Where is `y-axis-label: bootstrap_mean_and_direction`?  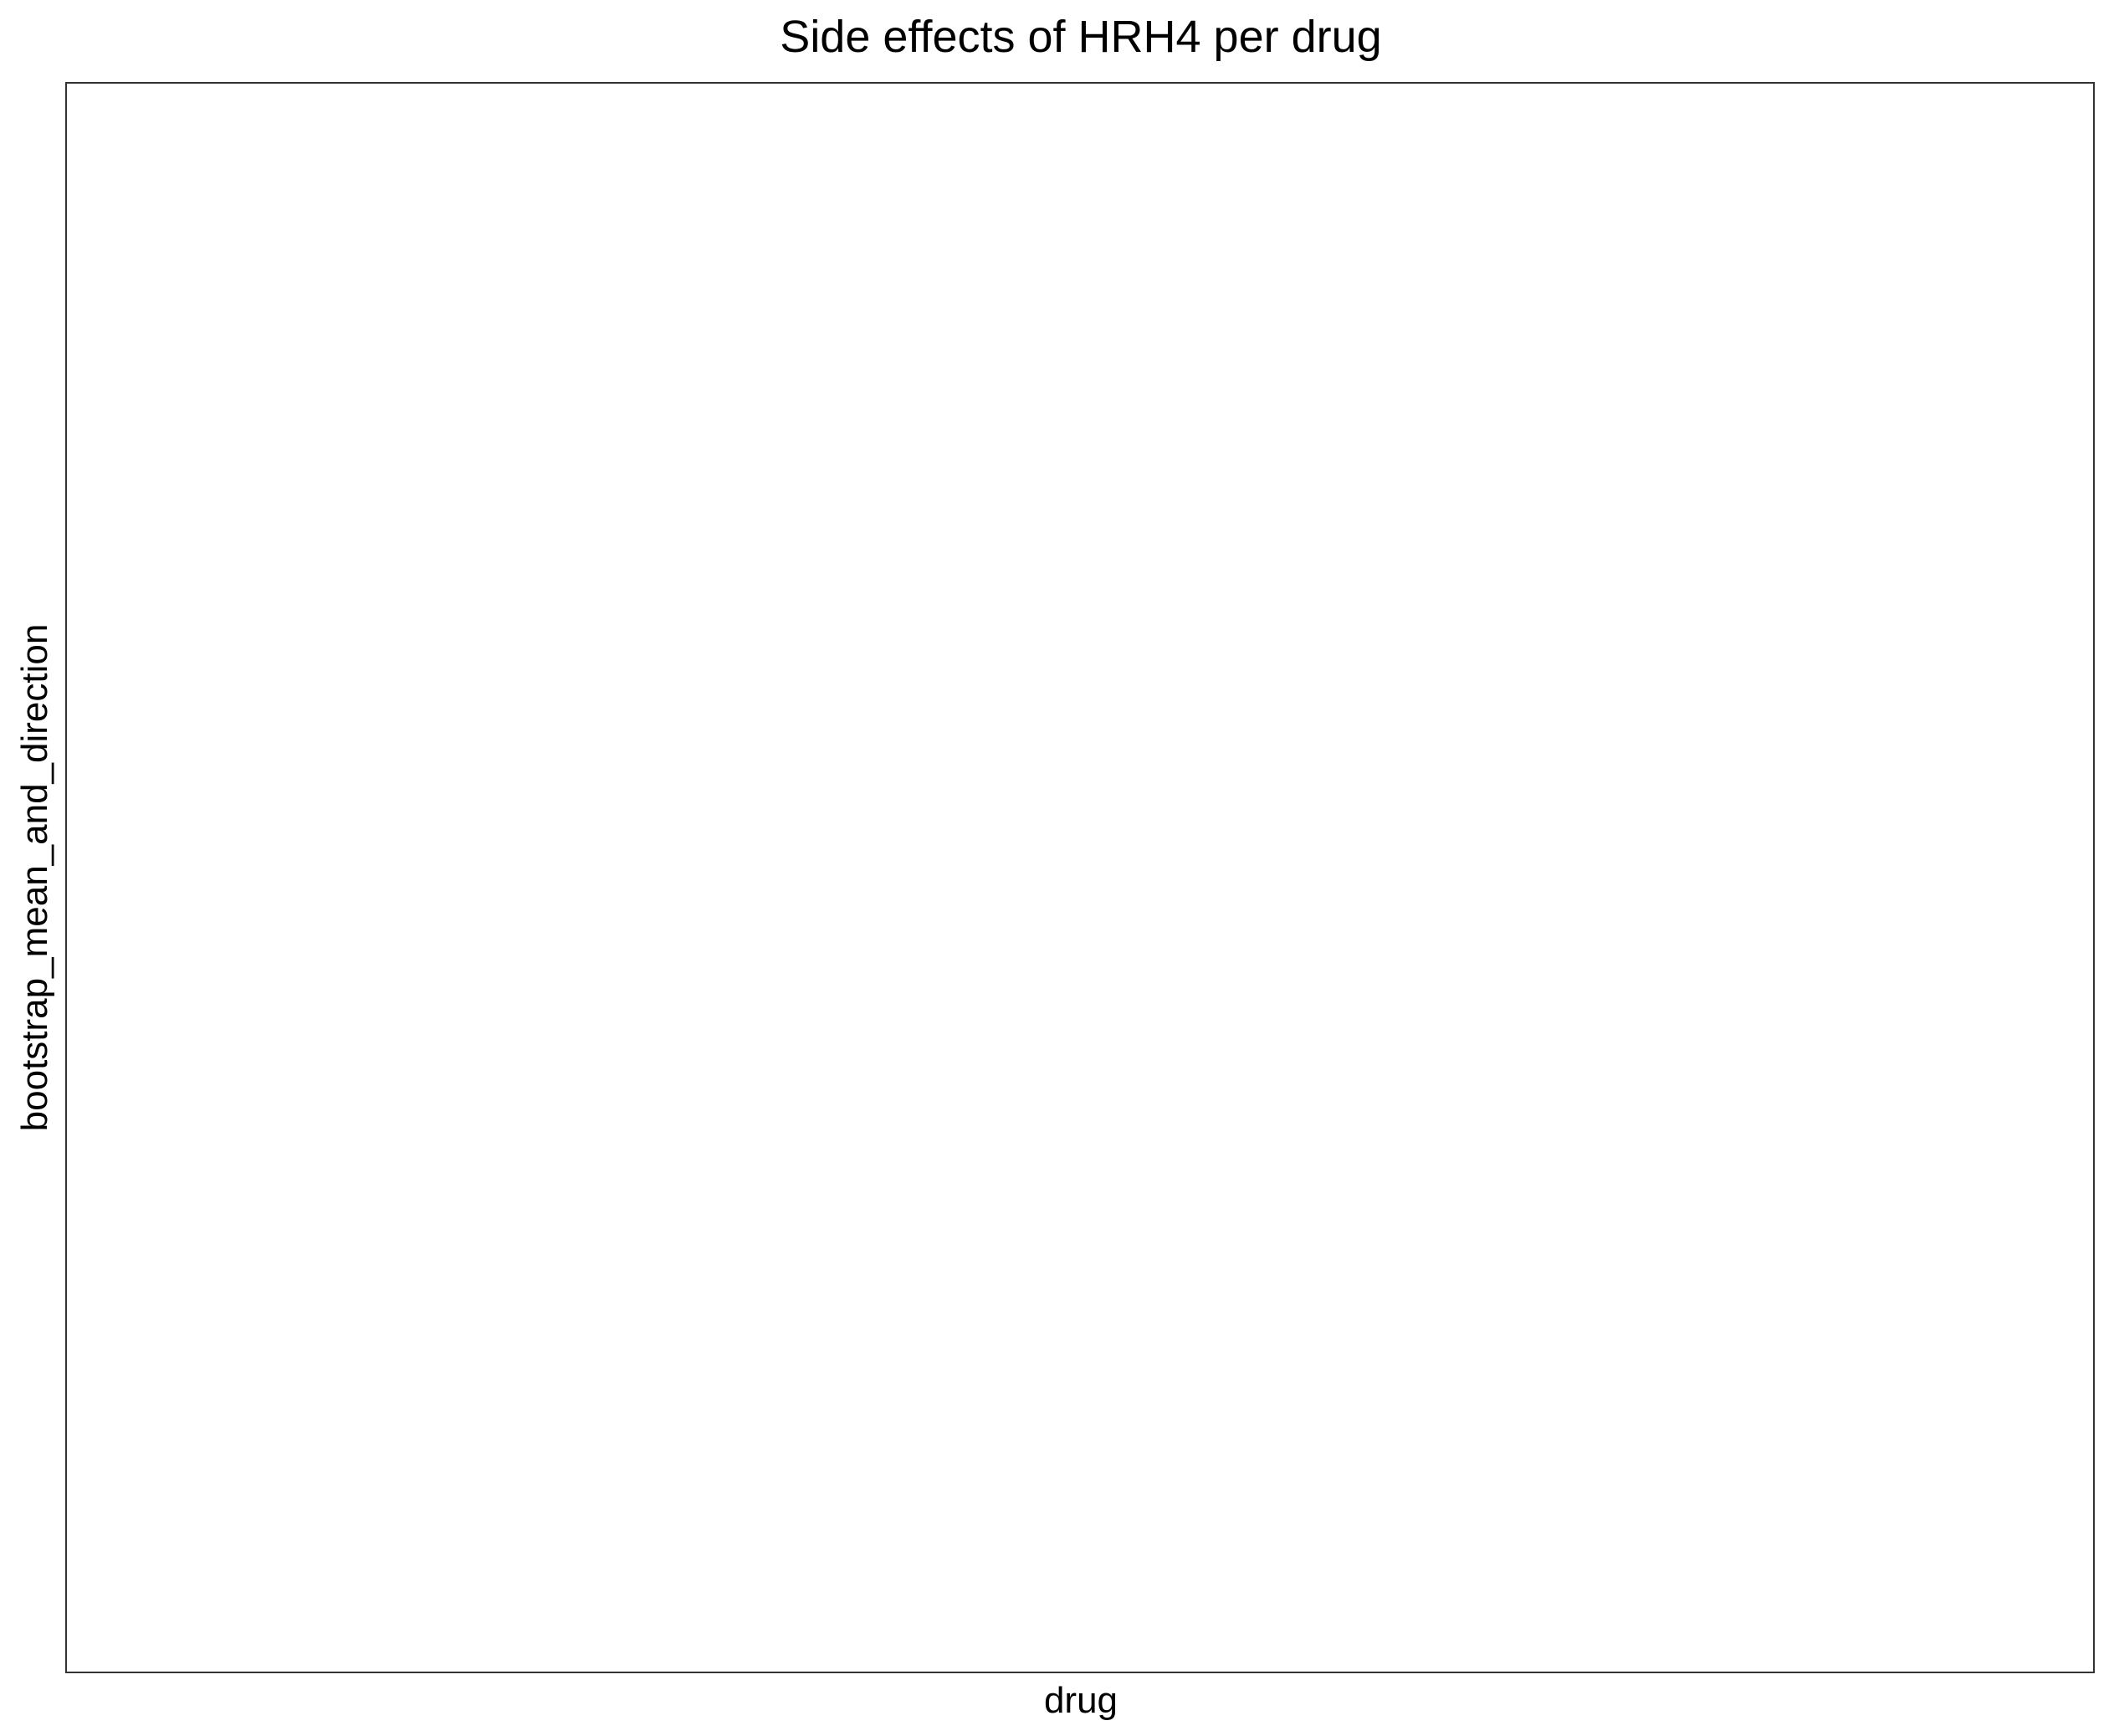 y-axis-label: bootstrap_mean_and_direction is located at coordinates (34, 878).